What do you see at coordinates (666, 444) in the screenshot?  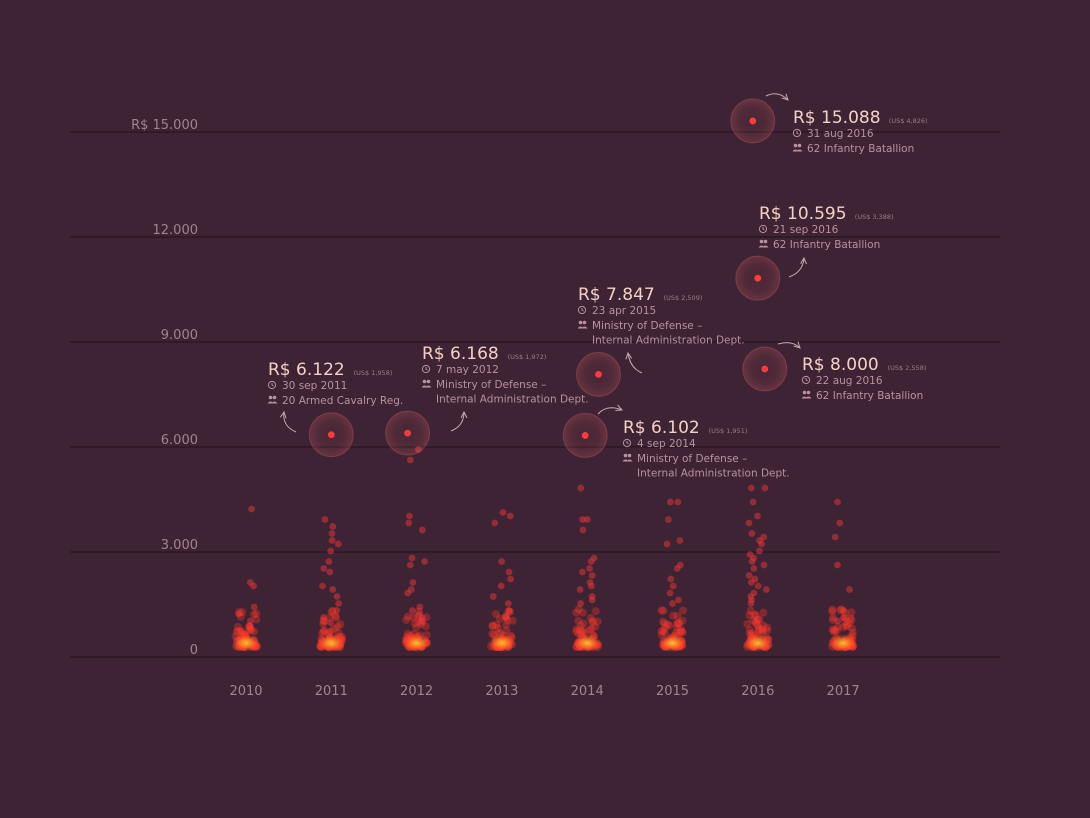 I see `date-label: 4 sep 2014` at bounding box center [666, 444].